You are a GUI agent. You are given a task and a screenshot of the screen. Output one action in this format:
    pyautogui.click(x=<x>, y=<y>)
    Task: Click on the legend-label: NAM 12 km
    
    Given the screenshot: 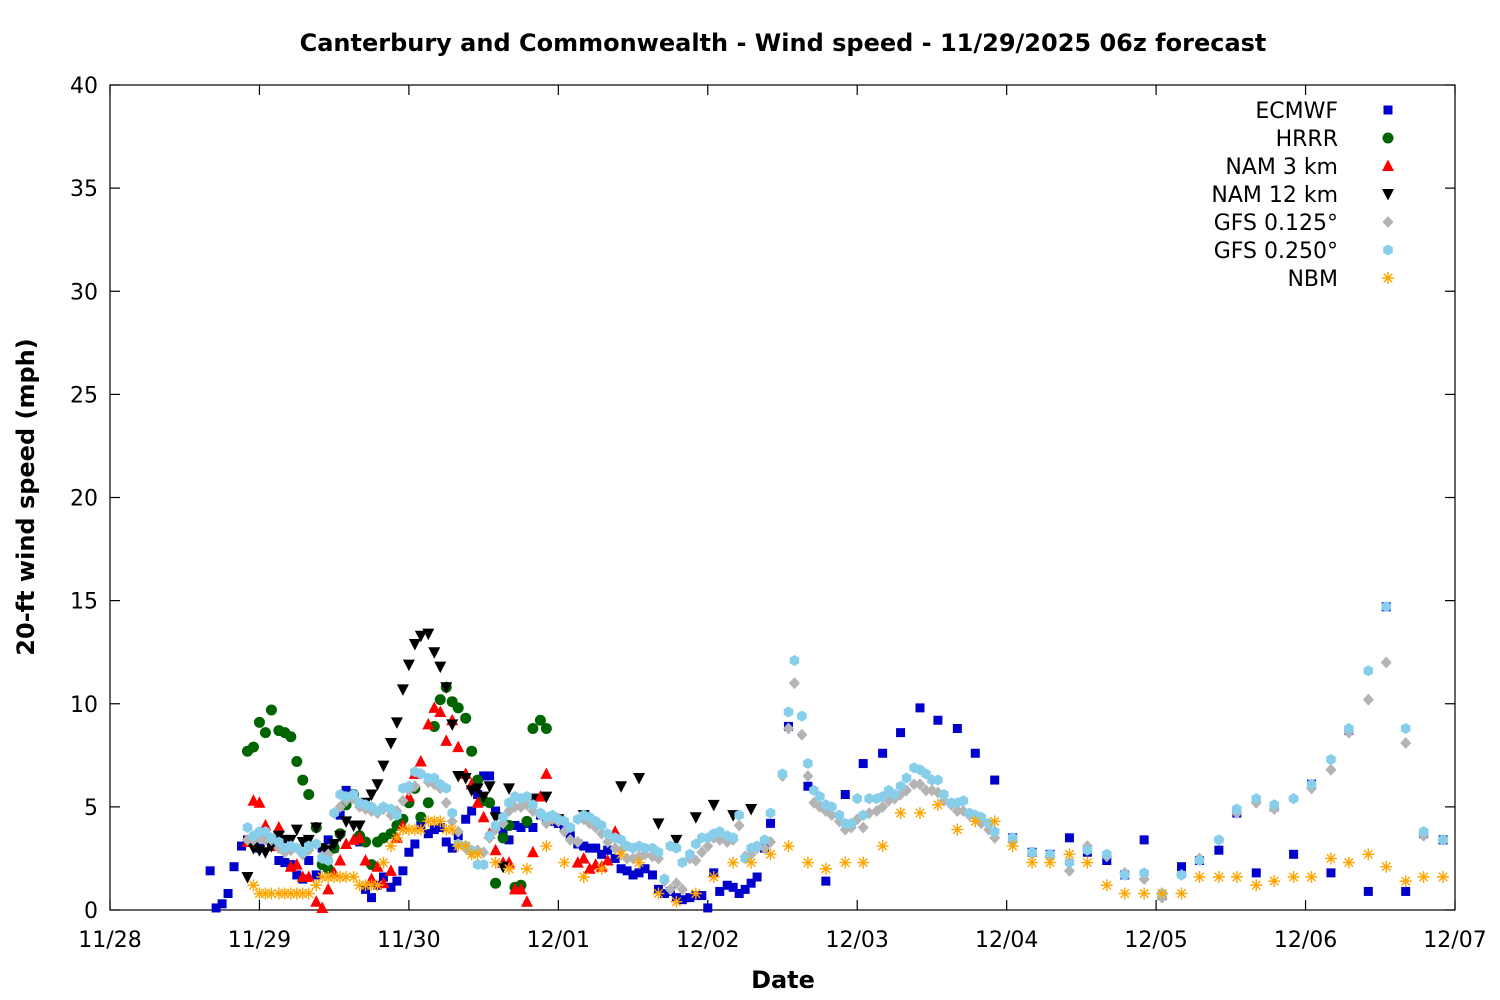 What is the action you would take?
    pyautogui.click(x=1274, y=195)
    